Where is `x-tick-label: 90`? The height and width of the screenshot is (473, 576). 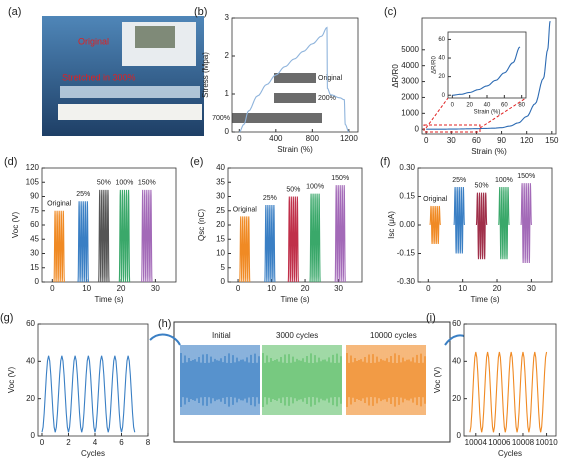
x-tick-label: 90 is located at coordinates (501, 140).